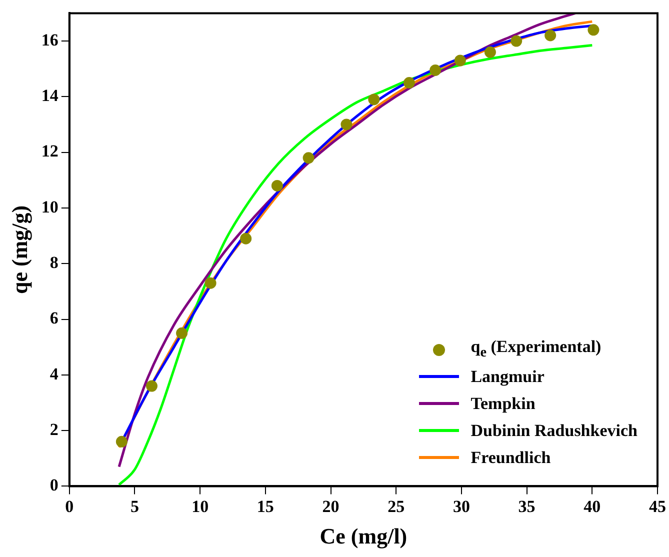 The width and height of the screenshot is (669, 557). What do you see at coordinates (50, 96) in the screenshot?
I see `y-tick-label: 14` at bounding box center [50, 96].